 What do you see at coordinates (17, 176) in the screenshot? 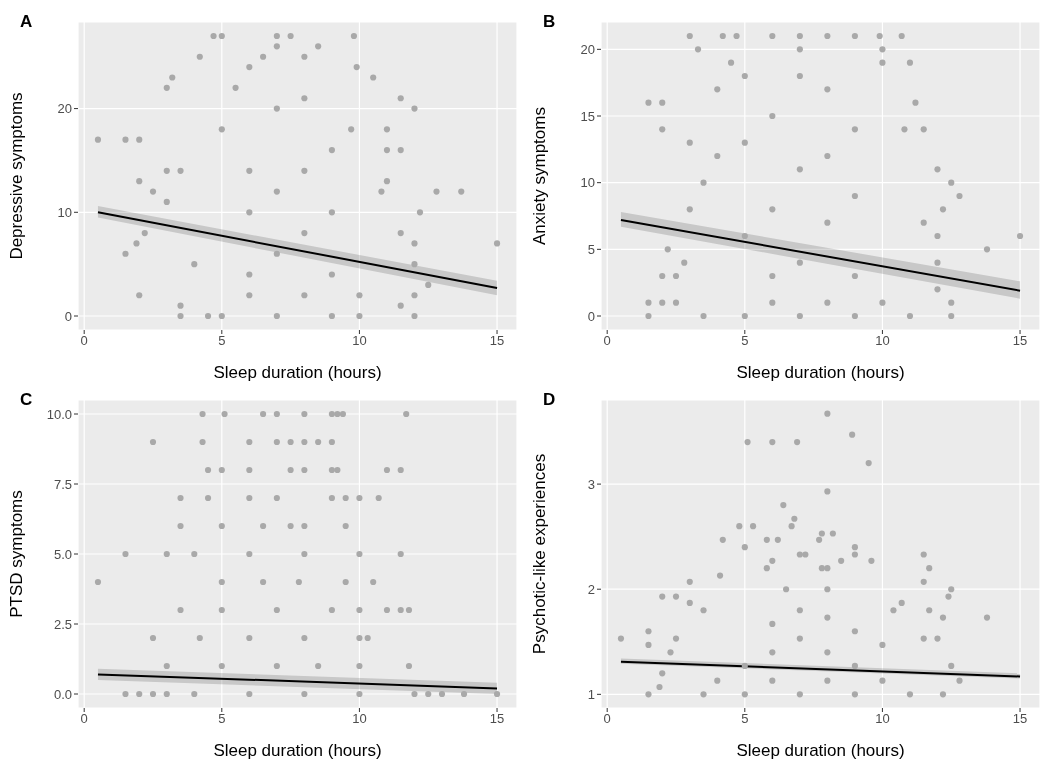
I see `y-axis-title: Depressive symptoms` at bounding box center [17, 176].